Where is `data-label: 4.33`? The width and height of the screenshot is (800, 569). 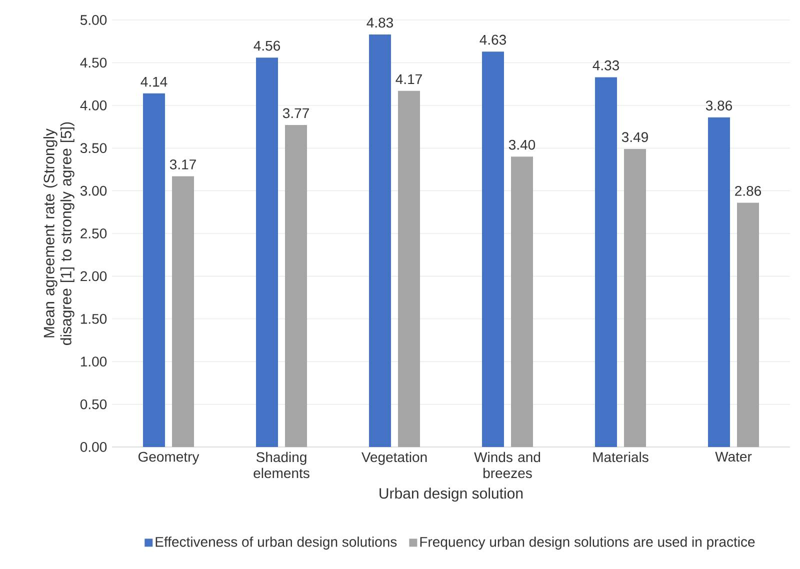 data-label: 4.33 is located at coordinates (606, 65).